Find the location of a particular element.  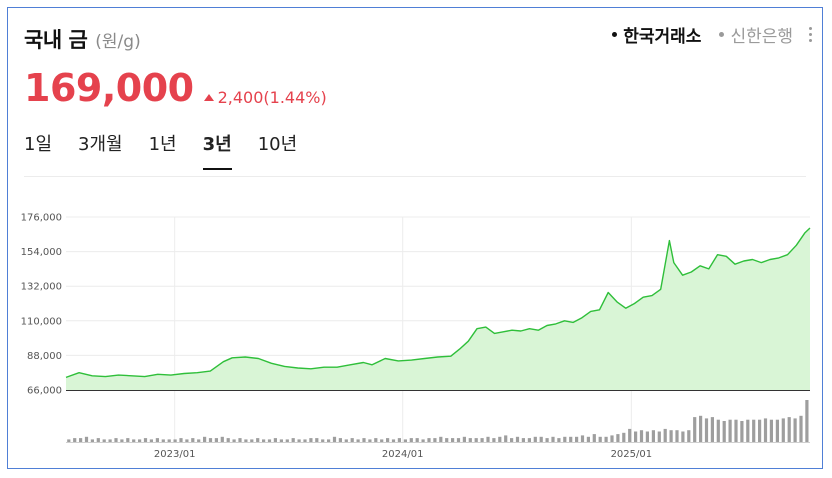

source-label: 한국거래소 is located at coordinates (662, 37).